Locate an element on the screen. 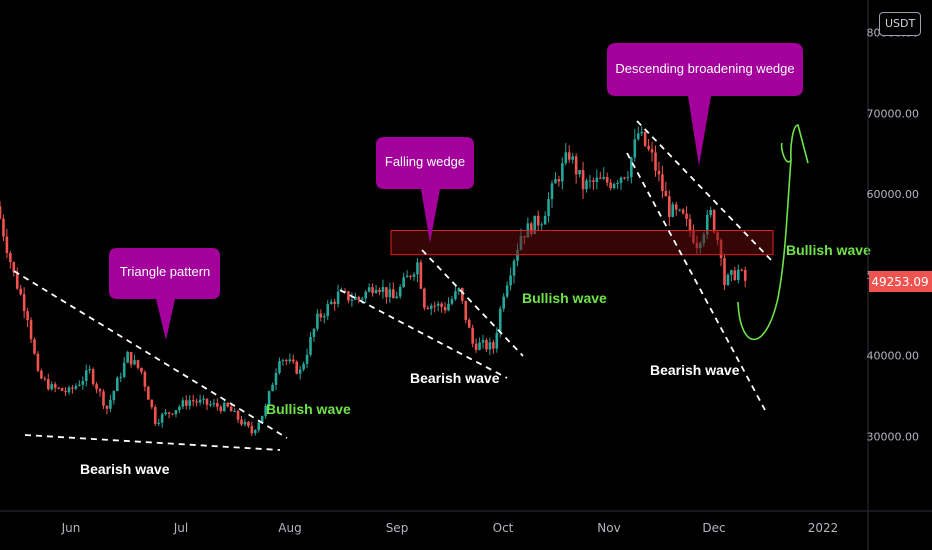  time-axis: Jun Jul Aug Sep Oct Nov Dec 2022 is located at coordinates (450, 528).